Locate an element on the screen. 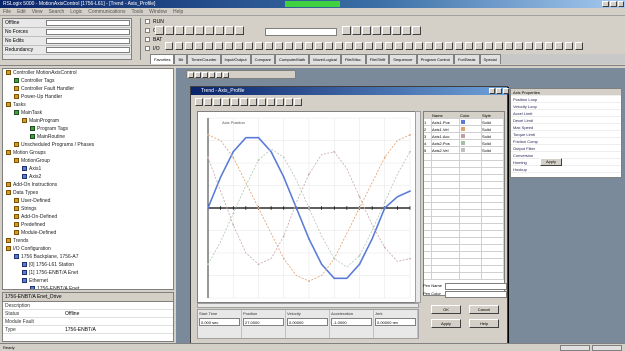  axis-table-row: Output Filter is located at coordinates (566, 148).